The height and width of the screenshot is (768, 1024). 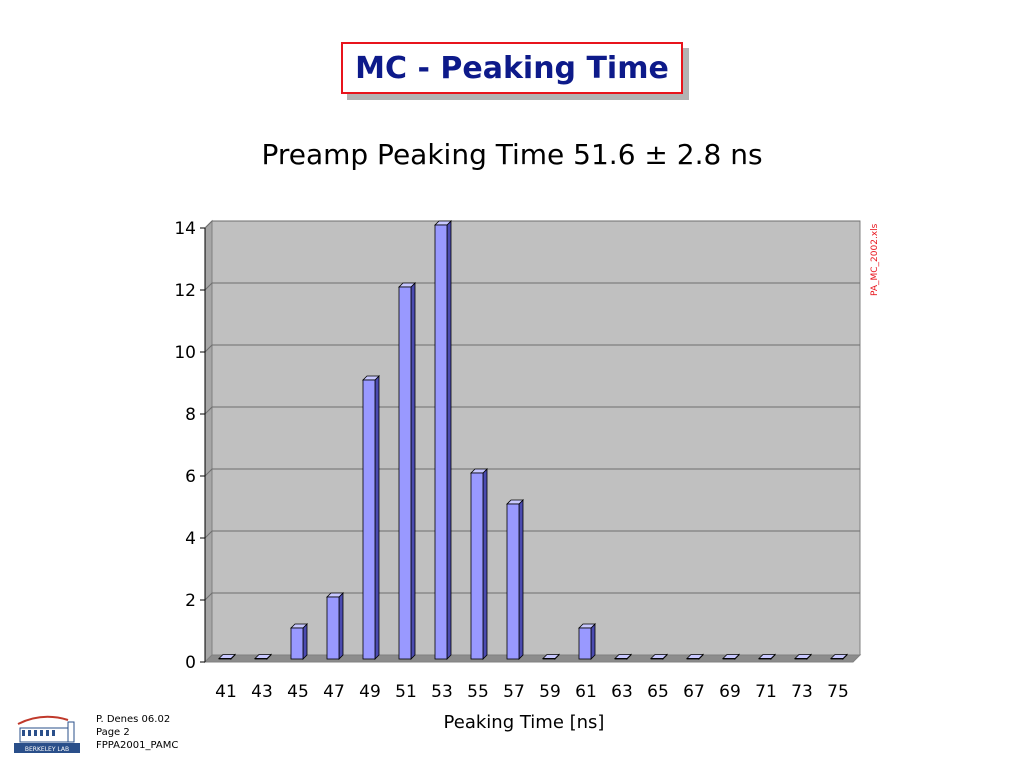 What do you see at coordinates (133, 719) in the screenshot?
I see `footer-author: P. Denes 06.02` at bounding box center [133, 719].